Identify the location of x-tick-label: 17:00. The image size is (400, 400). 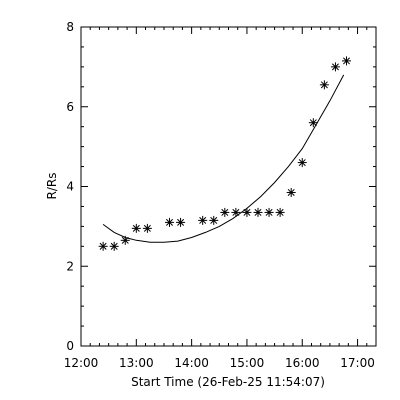
(357, 363).